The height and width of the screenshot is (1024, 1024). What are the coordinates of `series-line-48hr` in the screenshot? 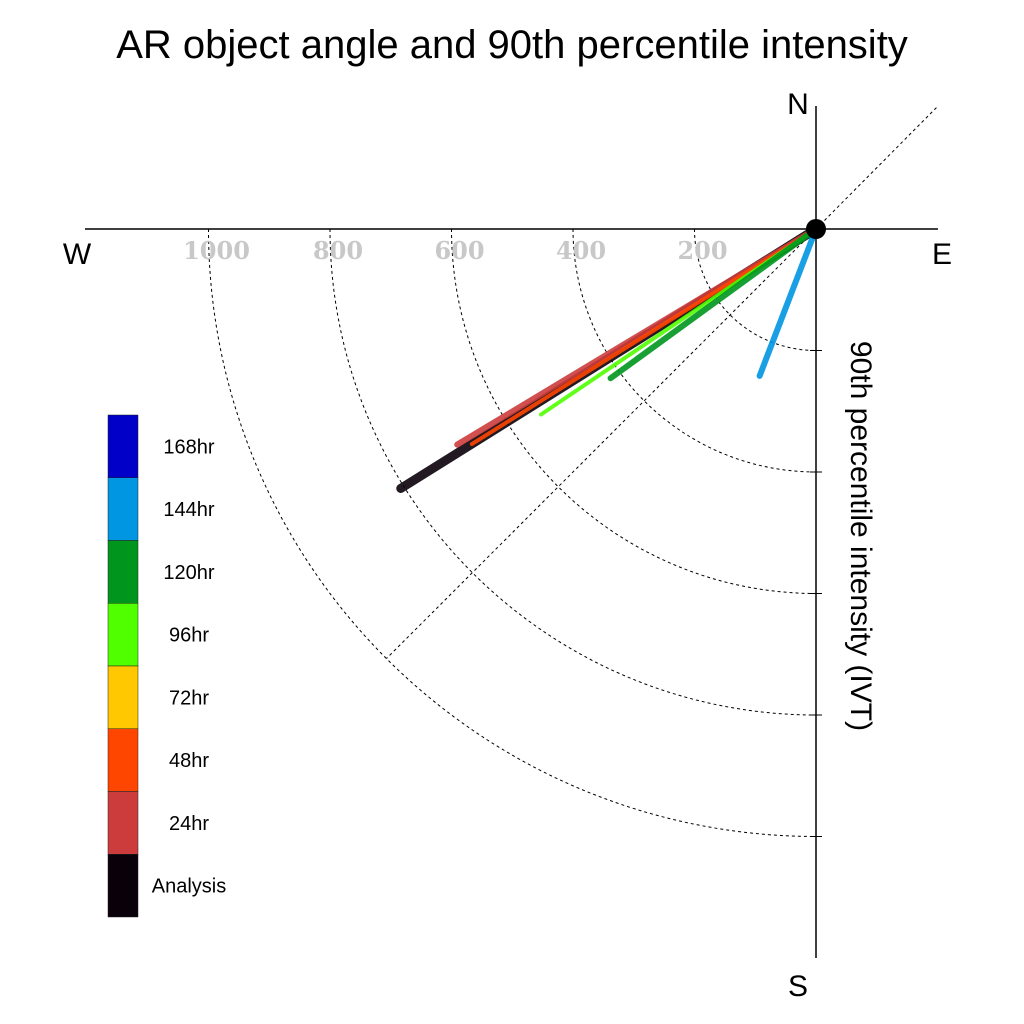 It's located at (643, 337).